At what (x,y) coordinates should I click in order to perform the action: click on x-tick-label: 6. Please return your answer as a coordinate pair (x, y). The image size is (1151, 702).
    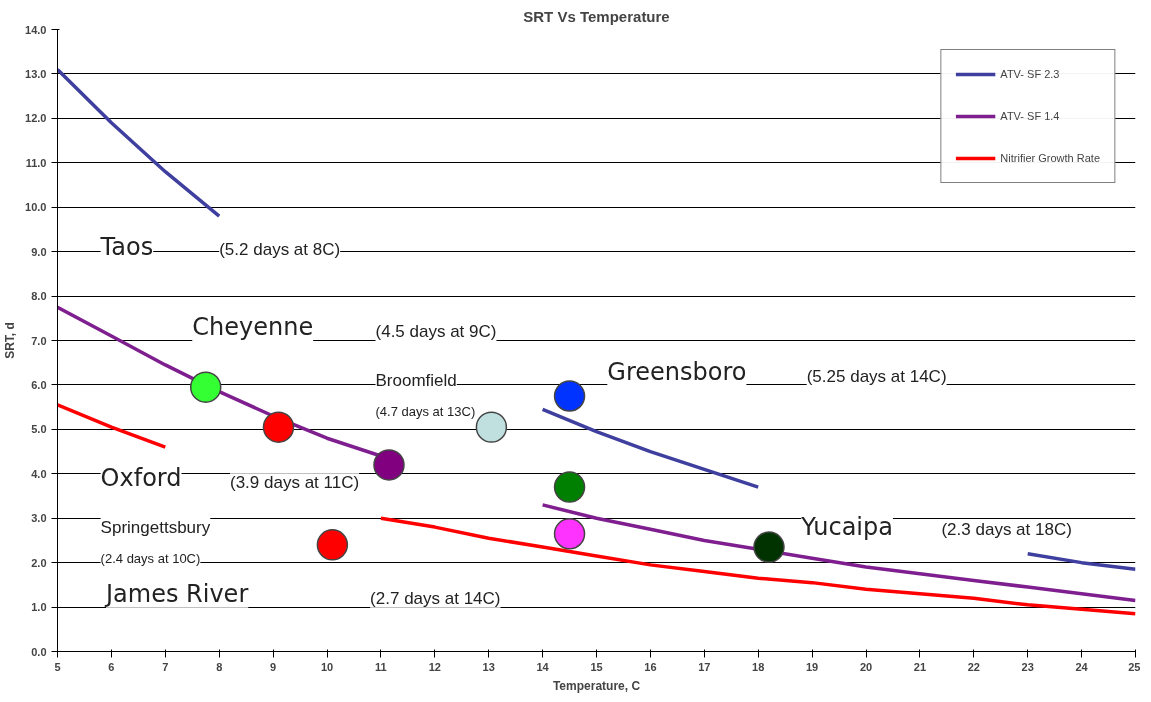
    Looking at the image, I should click on (111, 666).